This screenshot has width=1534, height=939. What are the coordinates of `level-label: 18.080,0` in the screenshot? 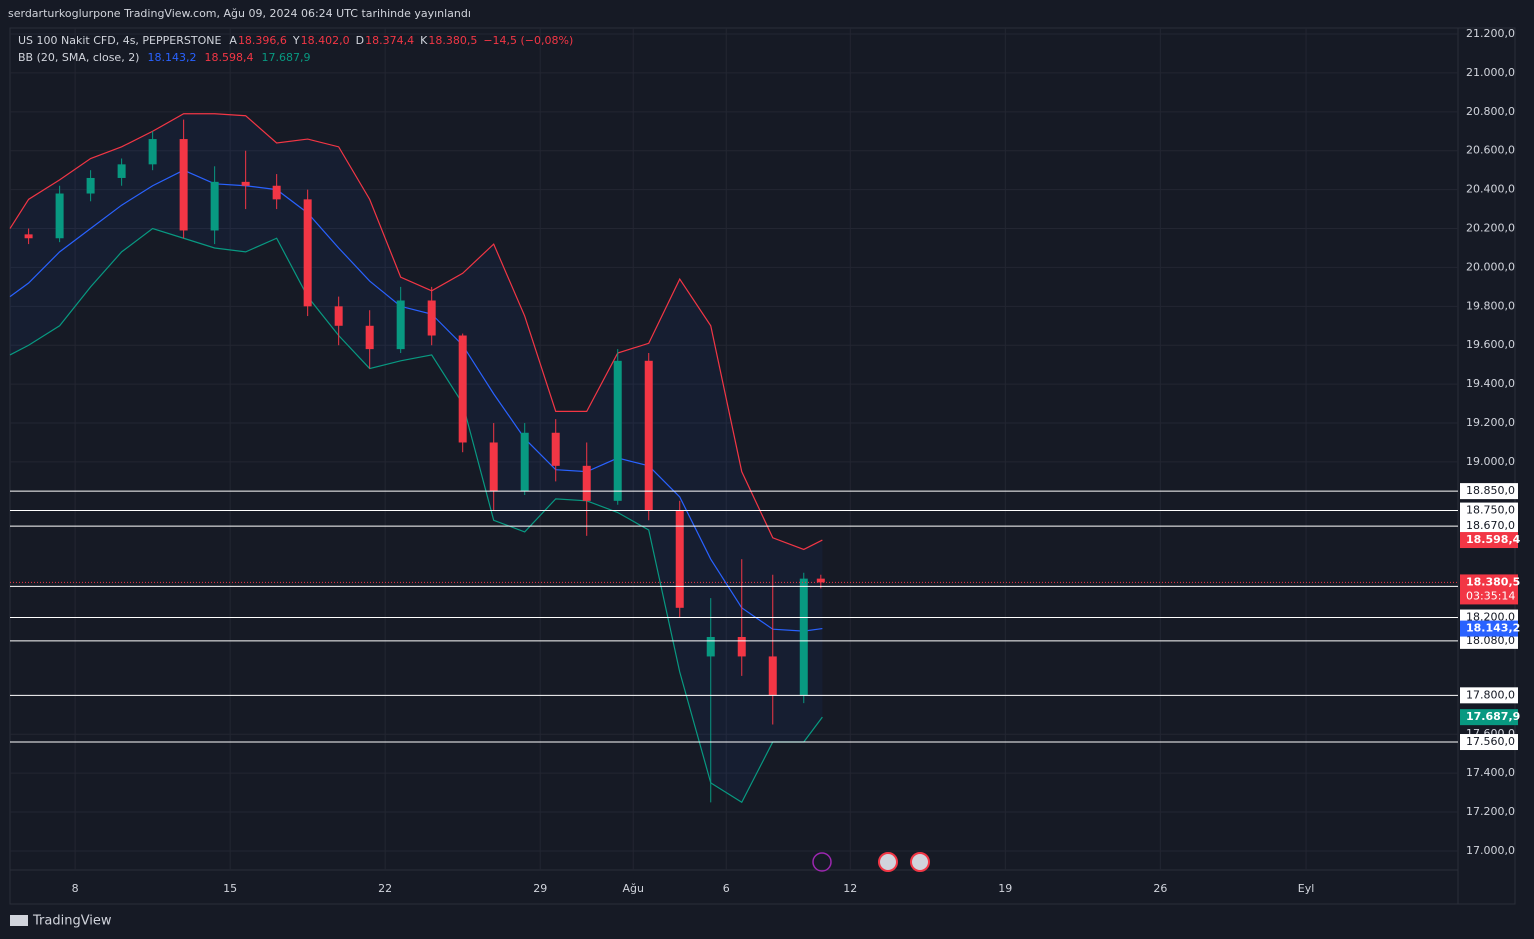 It's located at (1490, 640).